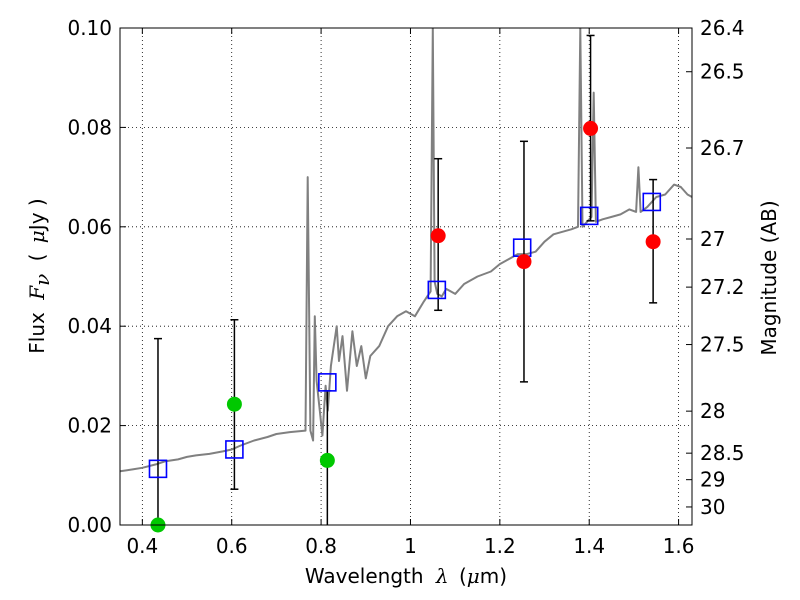  What do you see at coordinates (410, 546) in the screenshot?
I see `x-tick-label: 1` at bounding box center [410, 546].